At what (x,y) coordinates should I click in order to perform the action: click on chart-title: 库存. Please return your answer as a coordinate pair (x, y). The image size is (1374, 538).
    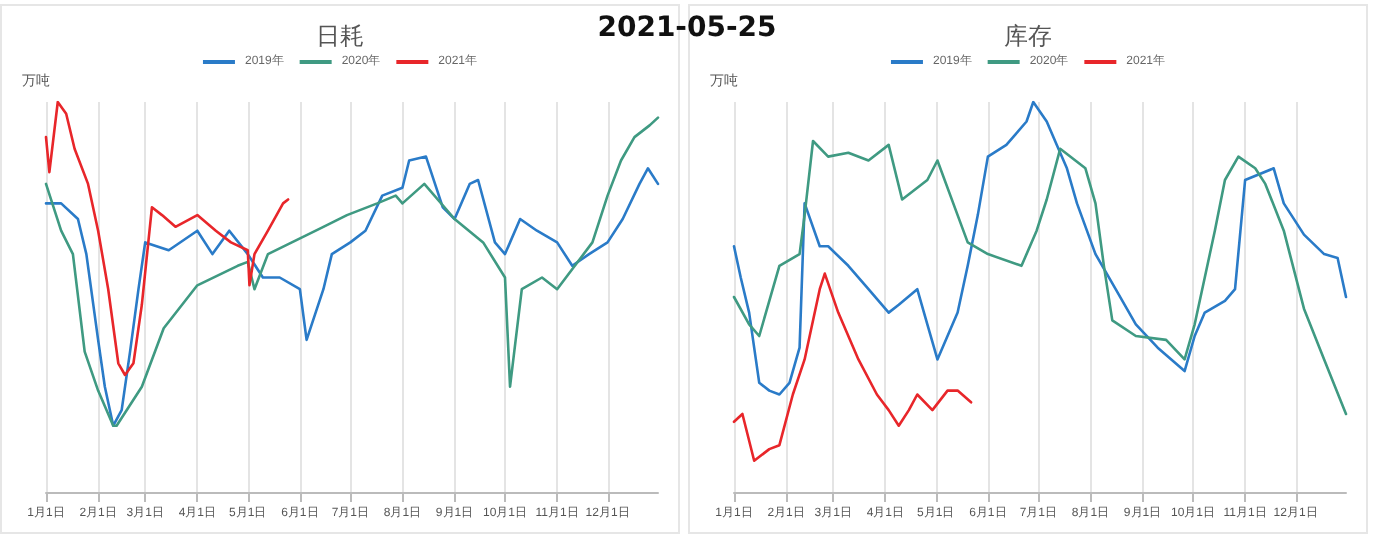
    Looking at the image, I should click on (1028, 36).